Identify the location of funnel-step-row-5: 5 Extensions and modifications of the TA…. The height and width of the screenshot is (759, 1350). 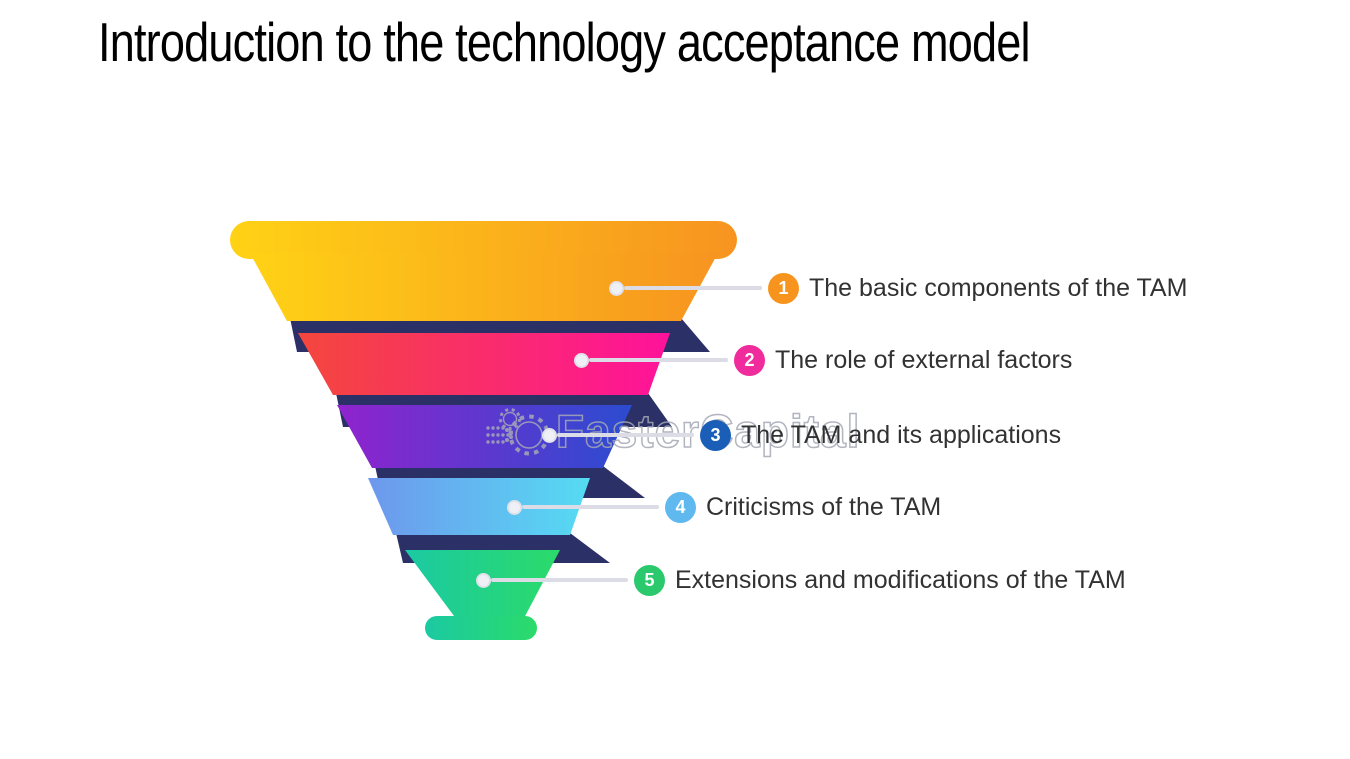
(801, 580).